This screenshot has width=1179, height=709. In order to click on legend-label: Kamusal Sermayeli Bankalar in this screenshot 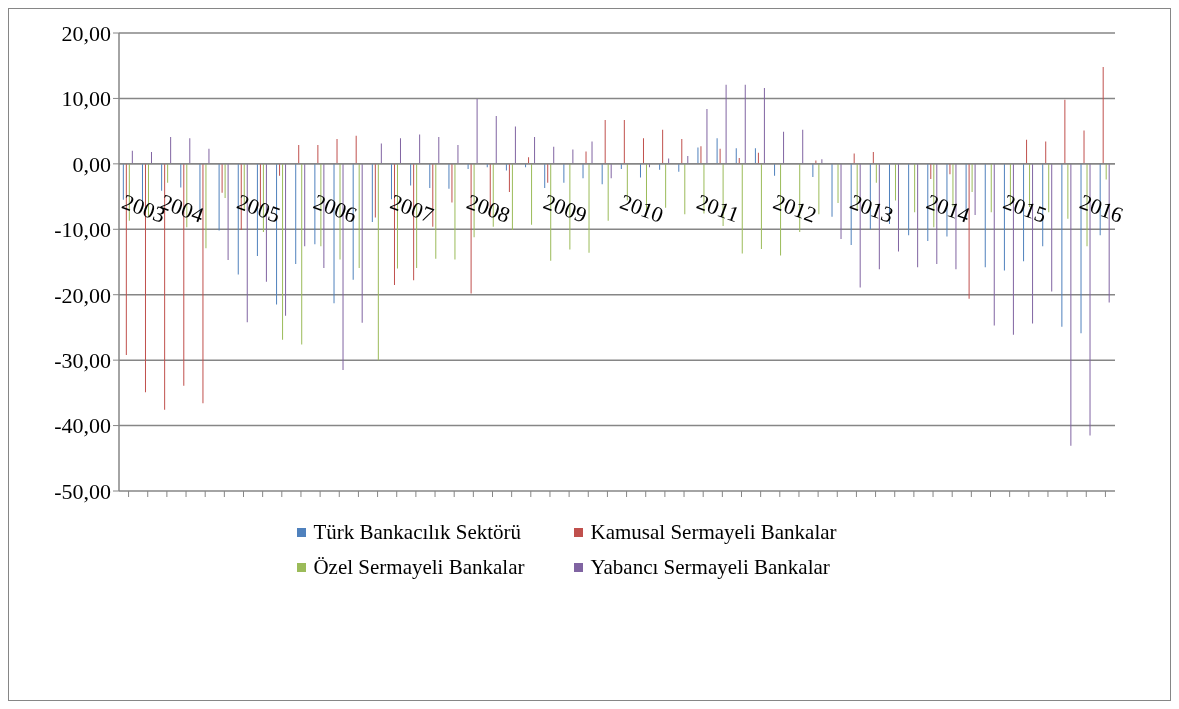, I will do `click(713, 532)`.